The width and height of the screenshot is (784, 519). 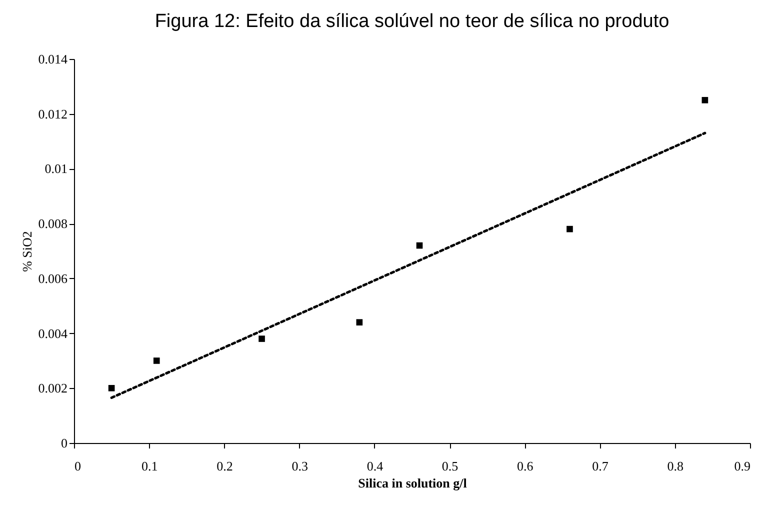 I want to click on x-tick-label: 0.5, so click(x=450, y=466).